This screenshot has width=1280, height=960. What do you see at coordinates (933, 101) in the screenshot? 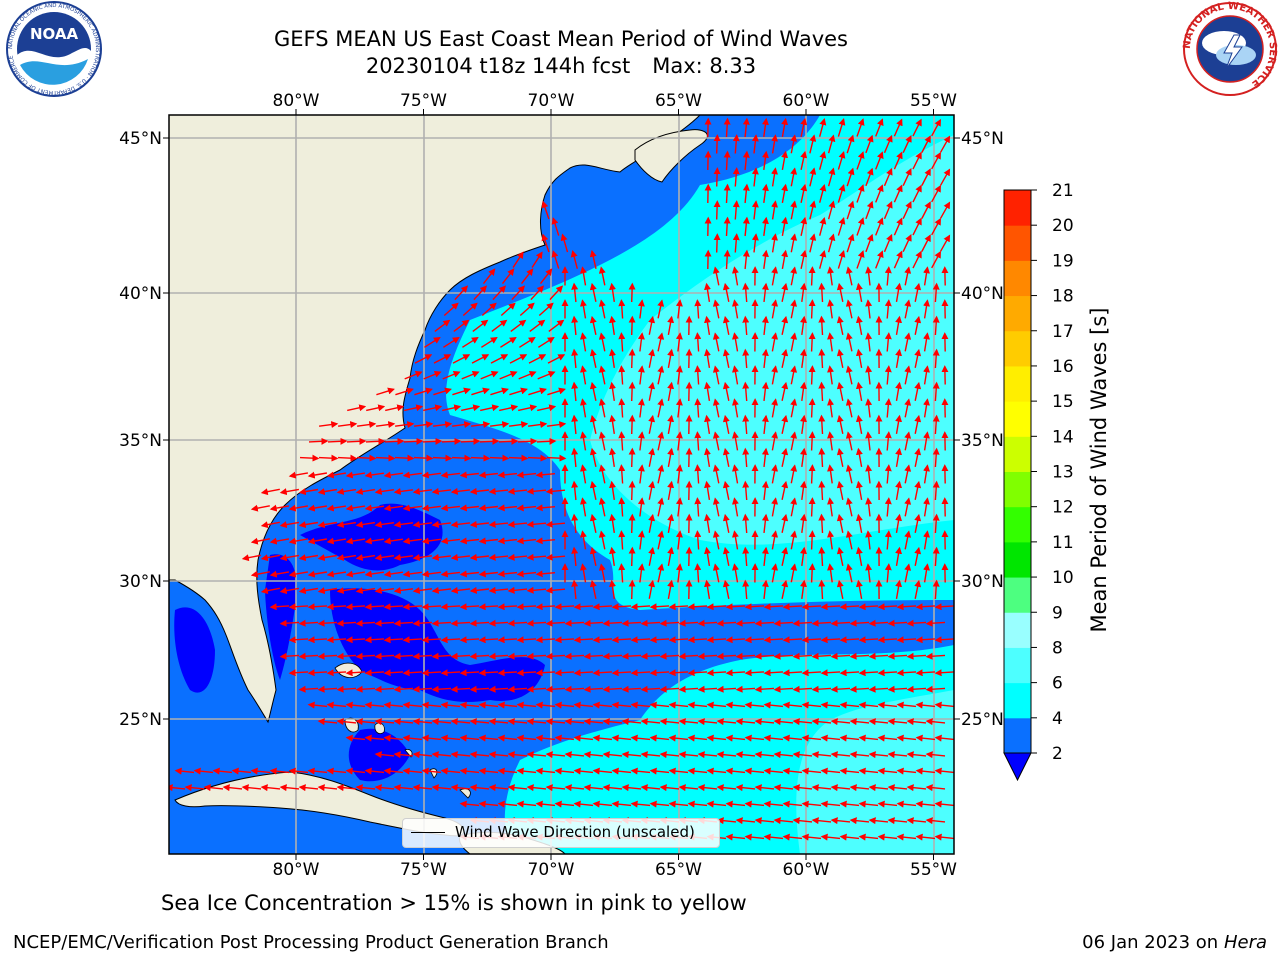
I see `lon-label-top: 55°W` at bounding box center [933, 101].